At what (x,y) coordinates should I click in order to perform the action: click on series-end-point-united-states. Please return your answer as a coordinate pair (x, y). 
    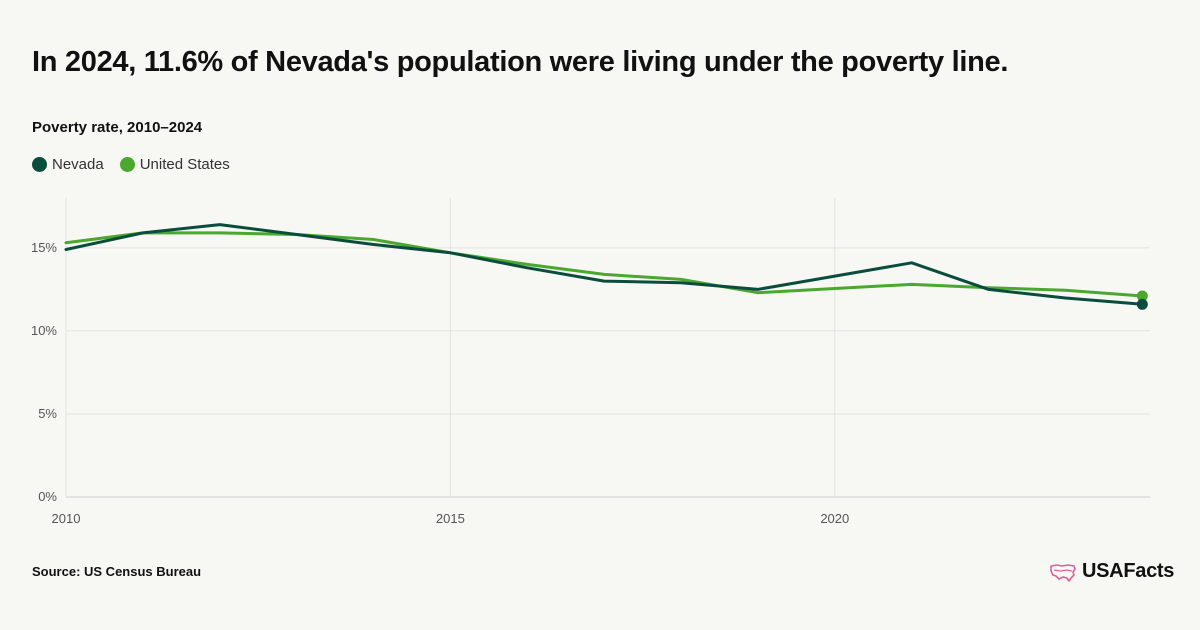
    Looking at the image, I should click on (1142, 296).